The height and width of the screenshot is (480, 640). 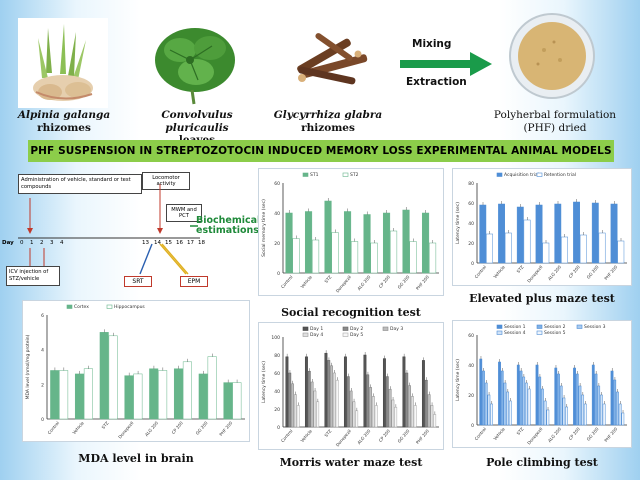 I want to click on extraction-label: Extraction, so click(x=436, y=82).